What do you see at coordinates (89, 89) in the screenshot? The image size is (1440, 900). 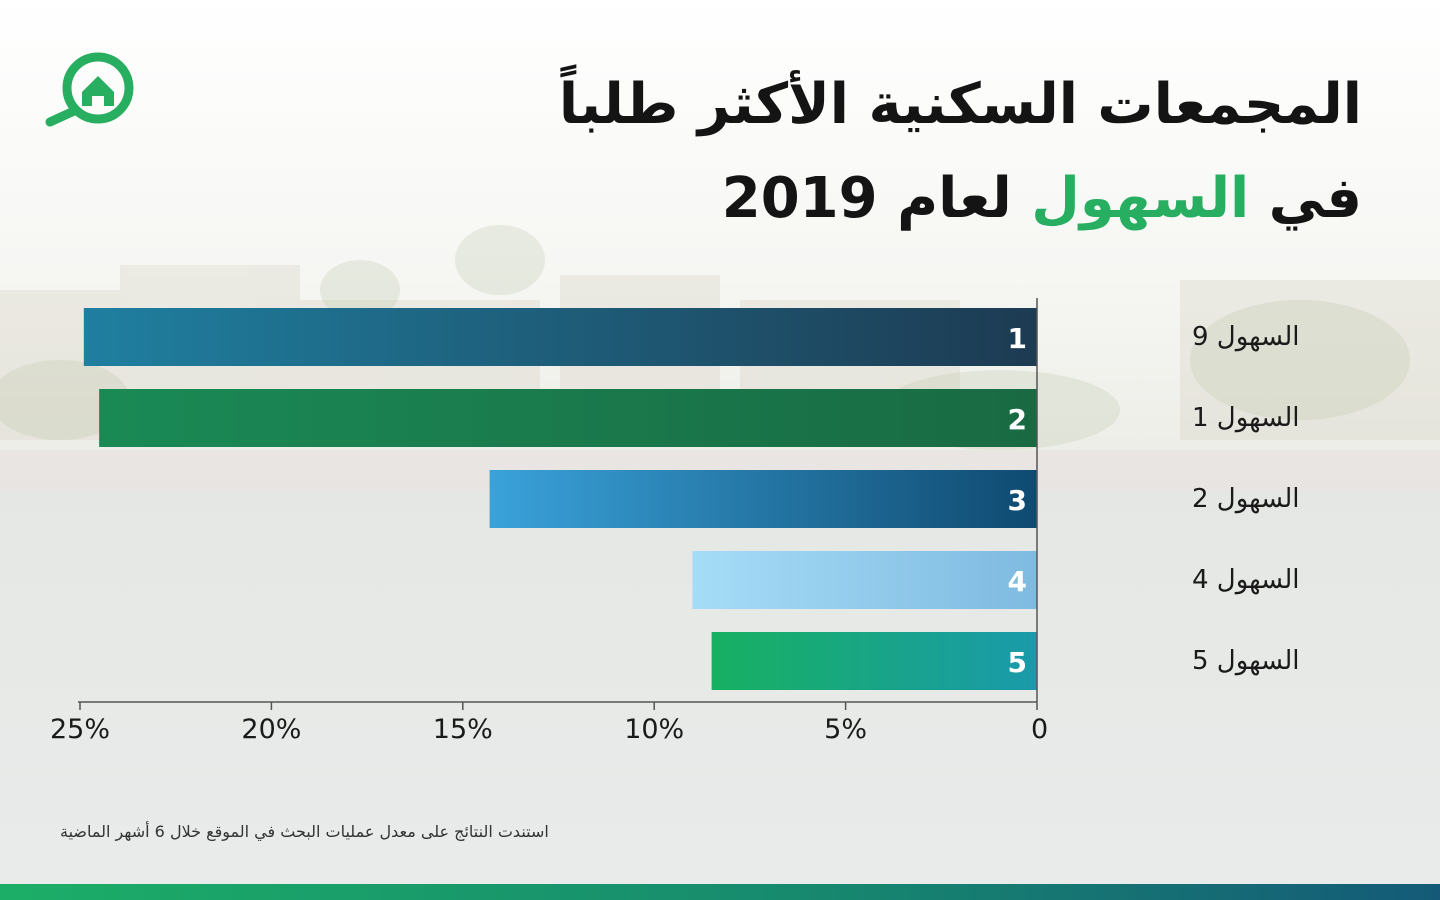 I see `house-search-icon` at bounding box center [89, 89].